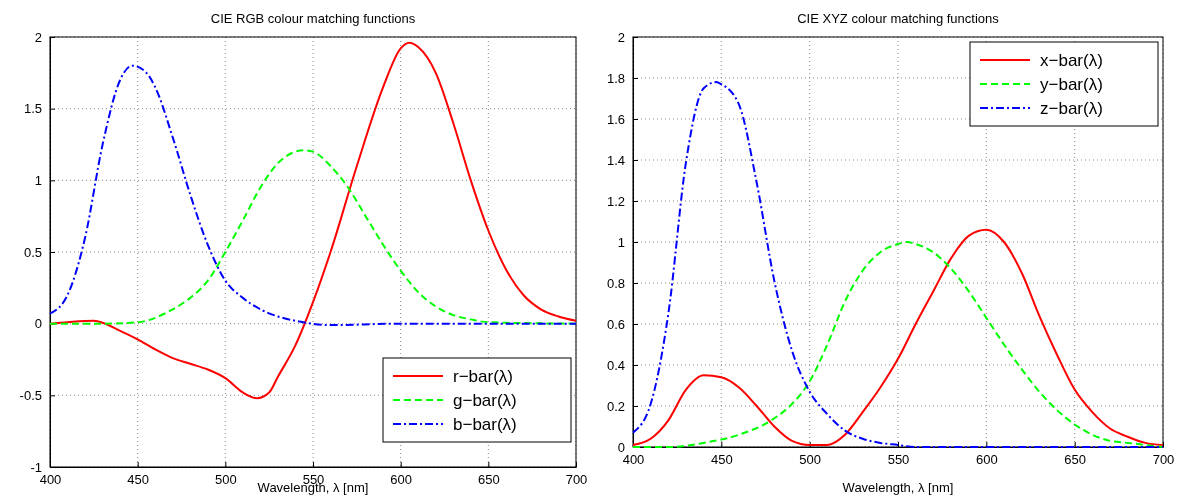  Describe the element at coordinates (615, 406) in the screenshot. I see `y-tick-label: 0.2` at that location.